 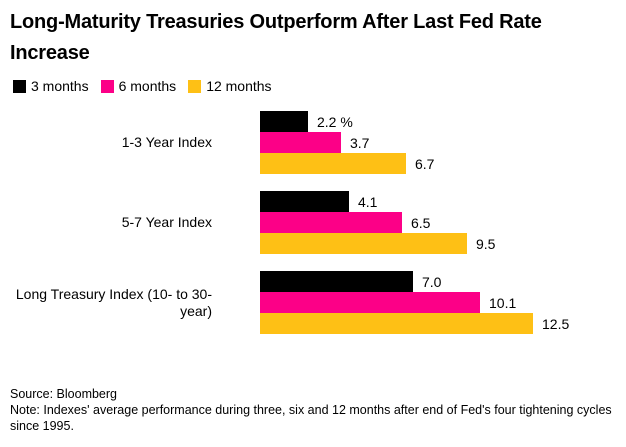 I want to click on chart-legend: 3 months 6 months 12 months, so click(x=319, y=86).